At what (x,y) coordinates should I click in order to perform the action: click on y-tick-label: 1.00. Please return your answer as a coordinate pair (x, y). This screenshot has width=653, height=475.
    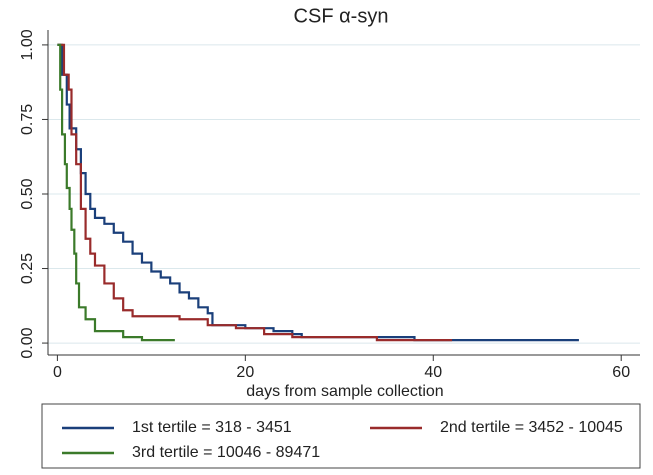
    Looking at the image, I should click on (27, 44).